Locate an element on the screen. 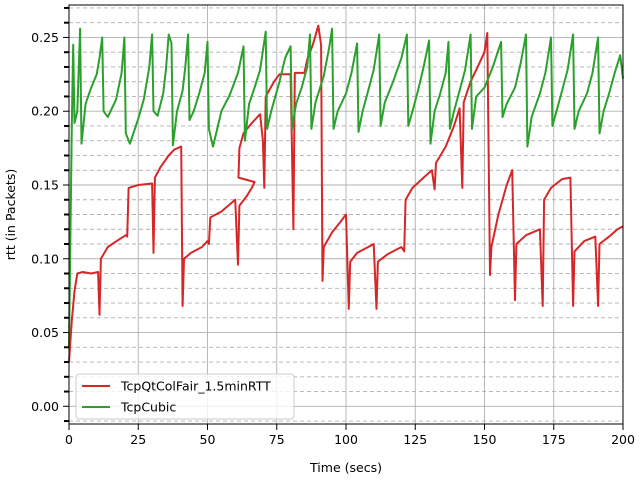 Image resolution: width=640 pixels, height=480 pixels. x-axis-ticks: 0 25 50 75 100 125 150 175 200 is located at coordinates (350, 435).